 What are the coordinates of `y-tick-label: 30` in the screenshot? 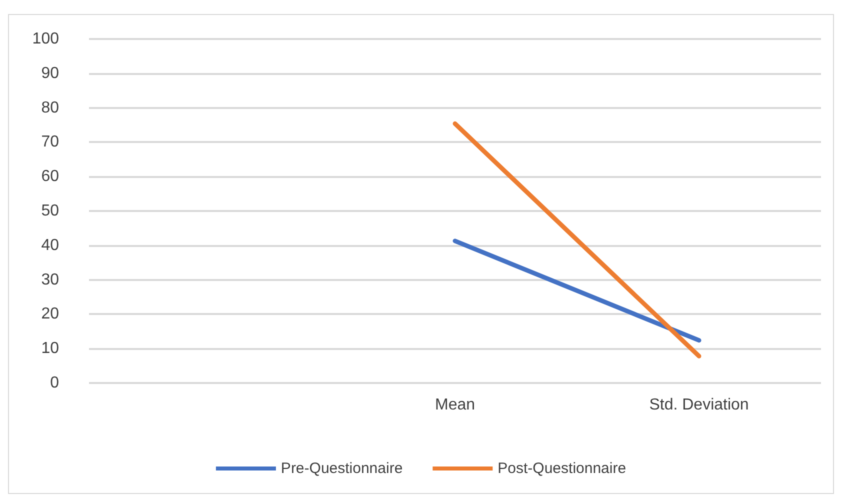 It's located at (50, 279).